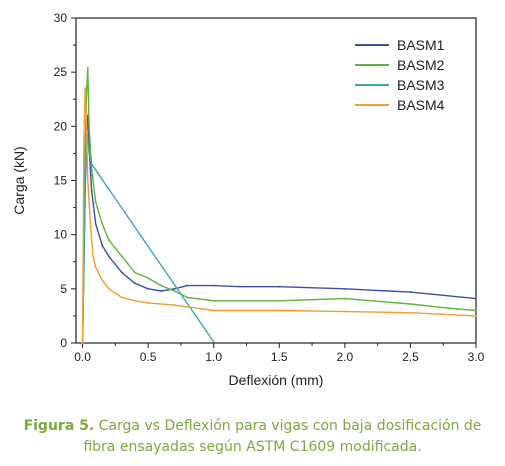 This screenshot has height=466, width=505. Describe the element at coordinates (61, 18) in the screenshot. I see `y-tick-label: 30` at that location.